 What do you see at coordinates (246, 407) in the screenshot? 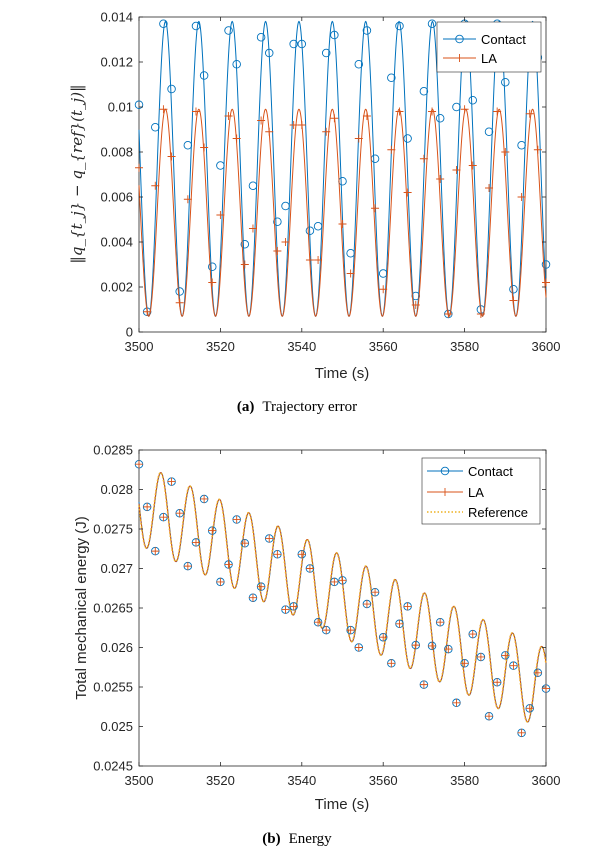
I see `caption-tag-a: (a)` at bounding box center [246, 407].